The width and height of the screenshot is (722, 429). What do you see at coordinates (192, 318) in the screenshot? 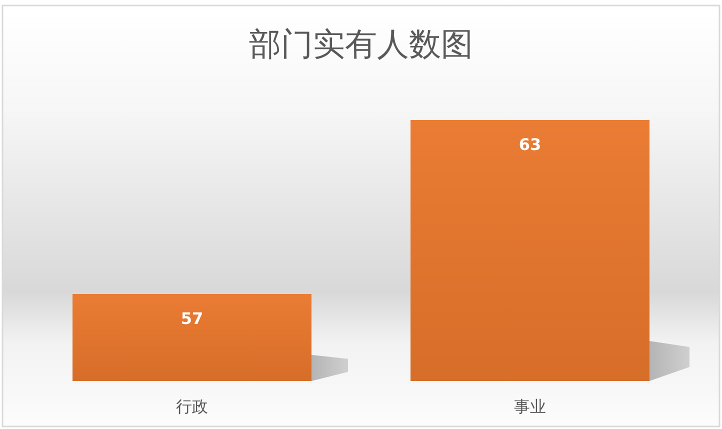
I see `data-label: 57` at bounding box center [192, 318].